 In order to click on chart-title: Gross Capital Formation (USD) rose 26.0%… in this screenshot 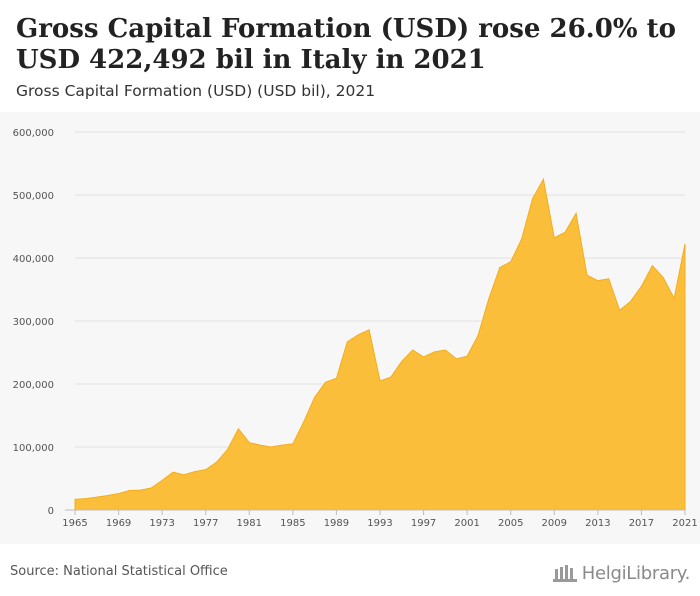, I will do `click(346, 44)`.